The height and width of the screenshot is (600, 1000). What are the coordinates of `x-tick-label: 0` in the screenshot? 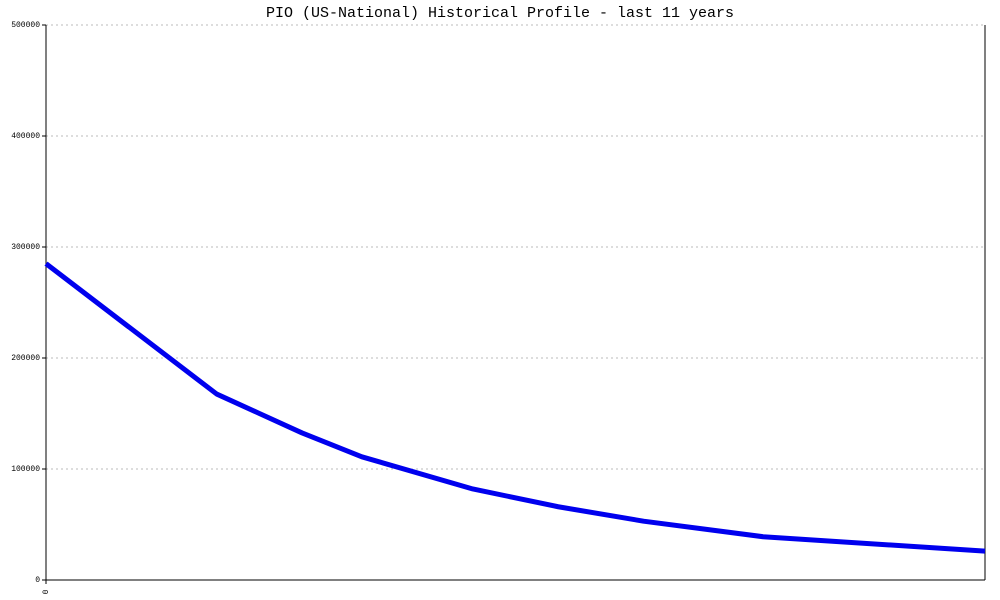 It's located at (46, 591).